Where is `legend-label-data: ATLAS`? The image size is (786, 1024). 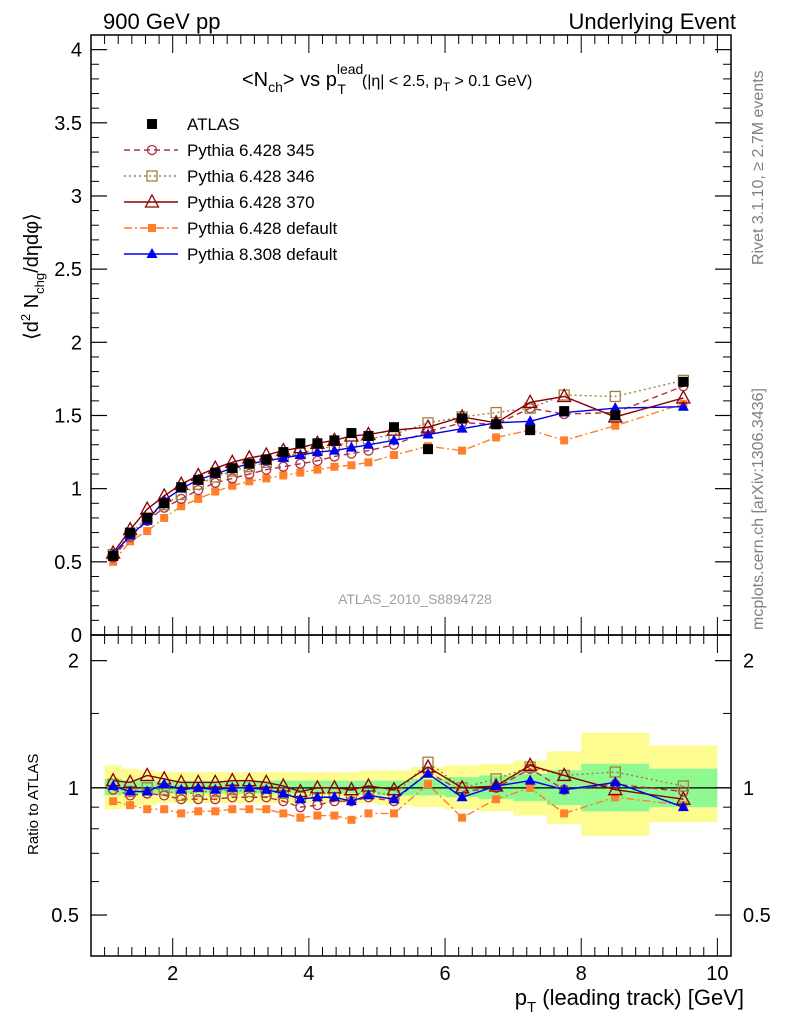 legend-label-data: ATLAS is located at coordinates (213, 124).